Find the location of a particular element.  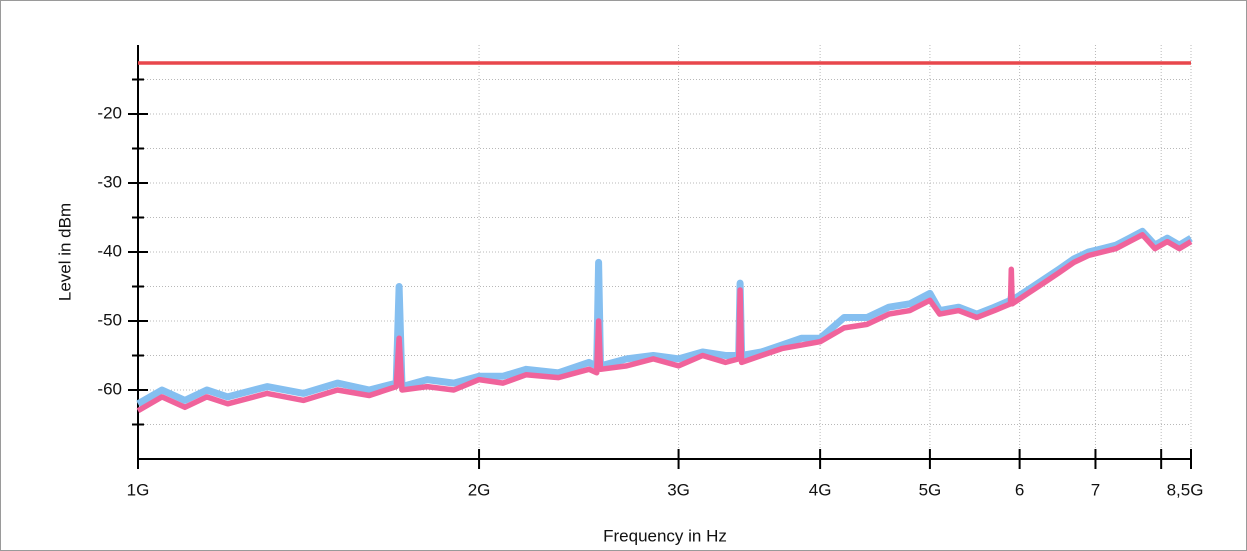

x-tick-label: 8,5G is located at coordinates (1185, 489).